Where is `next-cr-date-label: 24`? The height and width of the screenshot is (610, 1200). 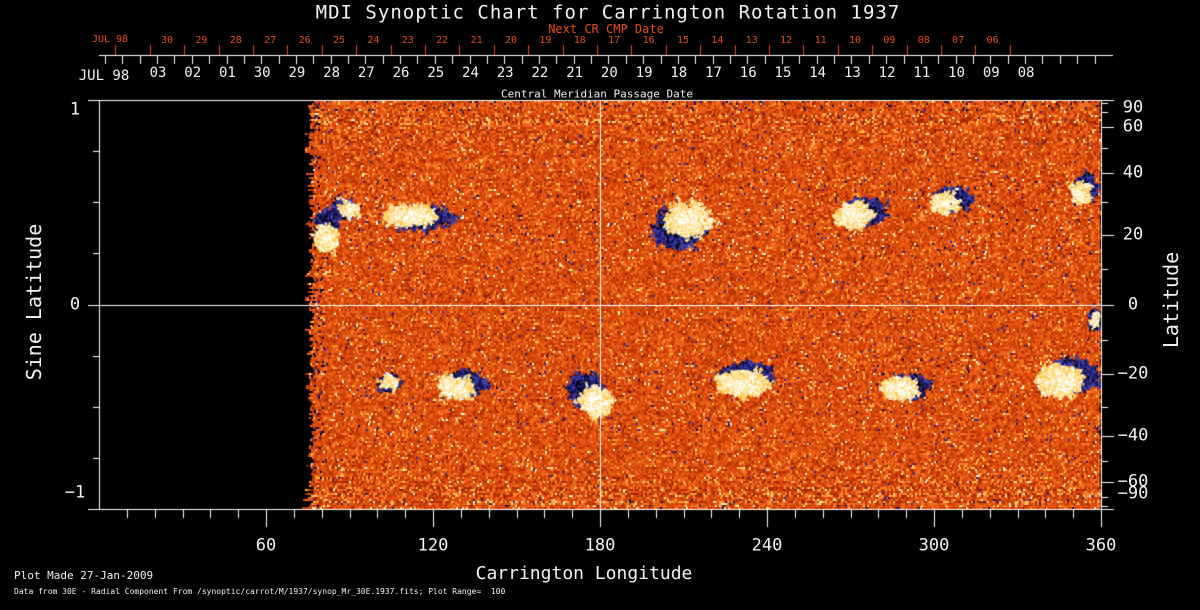
next-cr-date-label: 24 is located at coordinates (373, 40).